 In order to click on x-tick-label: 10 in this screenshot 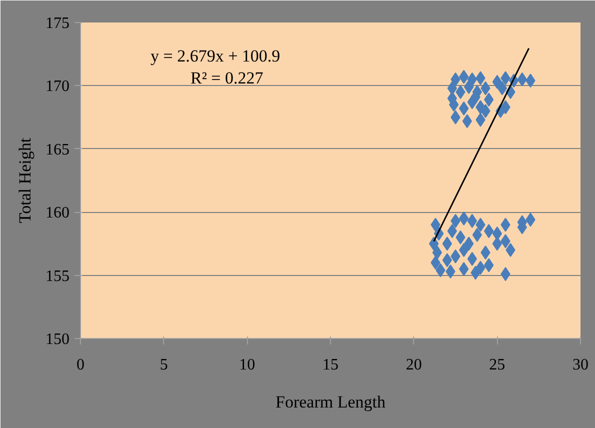, I will do `click(247, 365)`.